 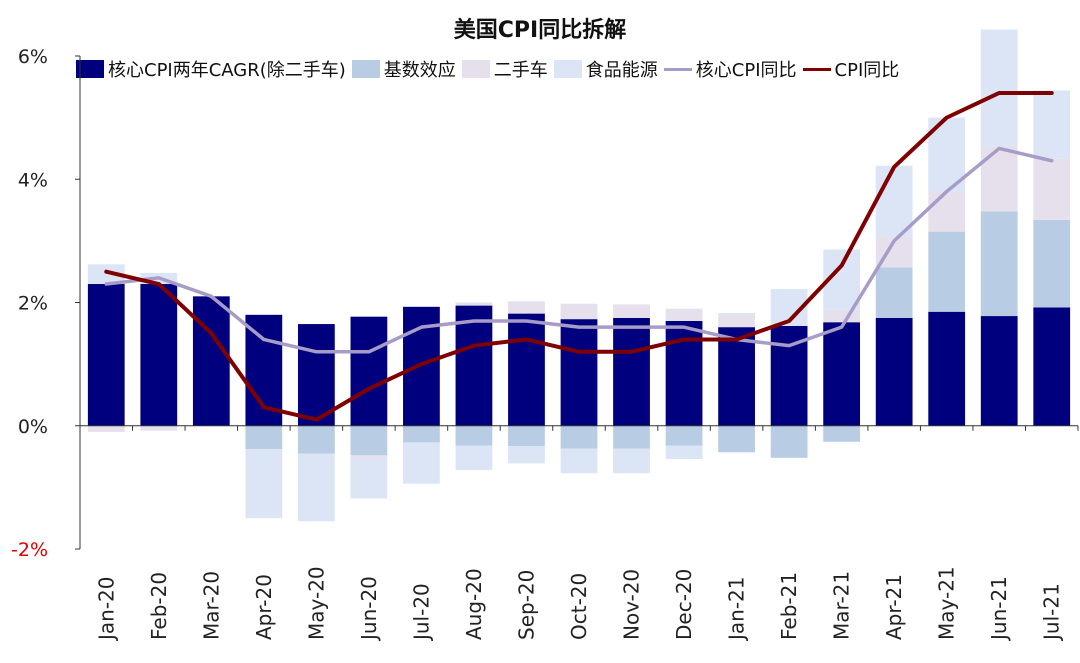 What do you see at coordinates (816, 69) in the screenshot?
I see `legend-swatch-cpi-yoy` at bounding box center [816, 69].